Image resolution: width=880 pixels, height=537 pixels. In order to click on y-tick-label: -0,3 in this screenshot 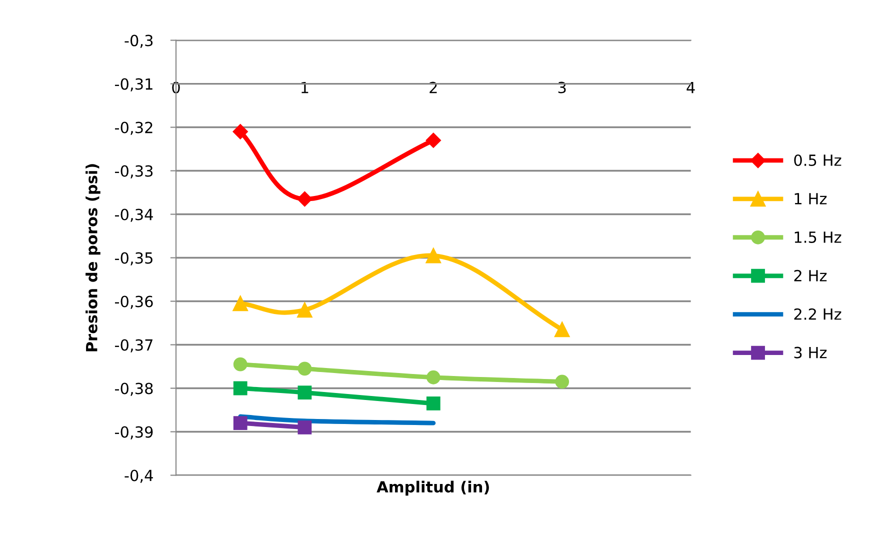, I will do `click(138, 41)`.